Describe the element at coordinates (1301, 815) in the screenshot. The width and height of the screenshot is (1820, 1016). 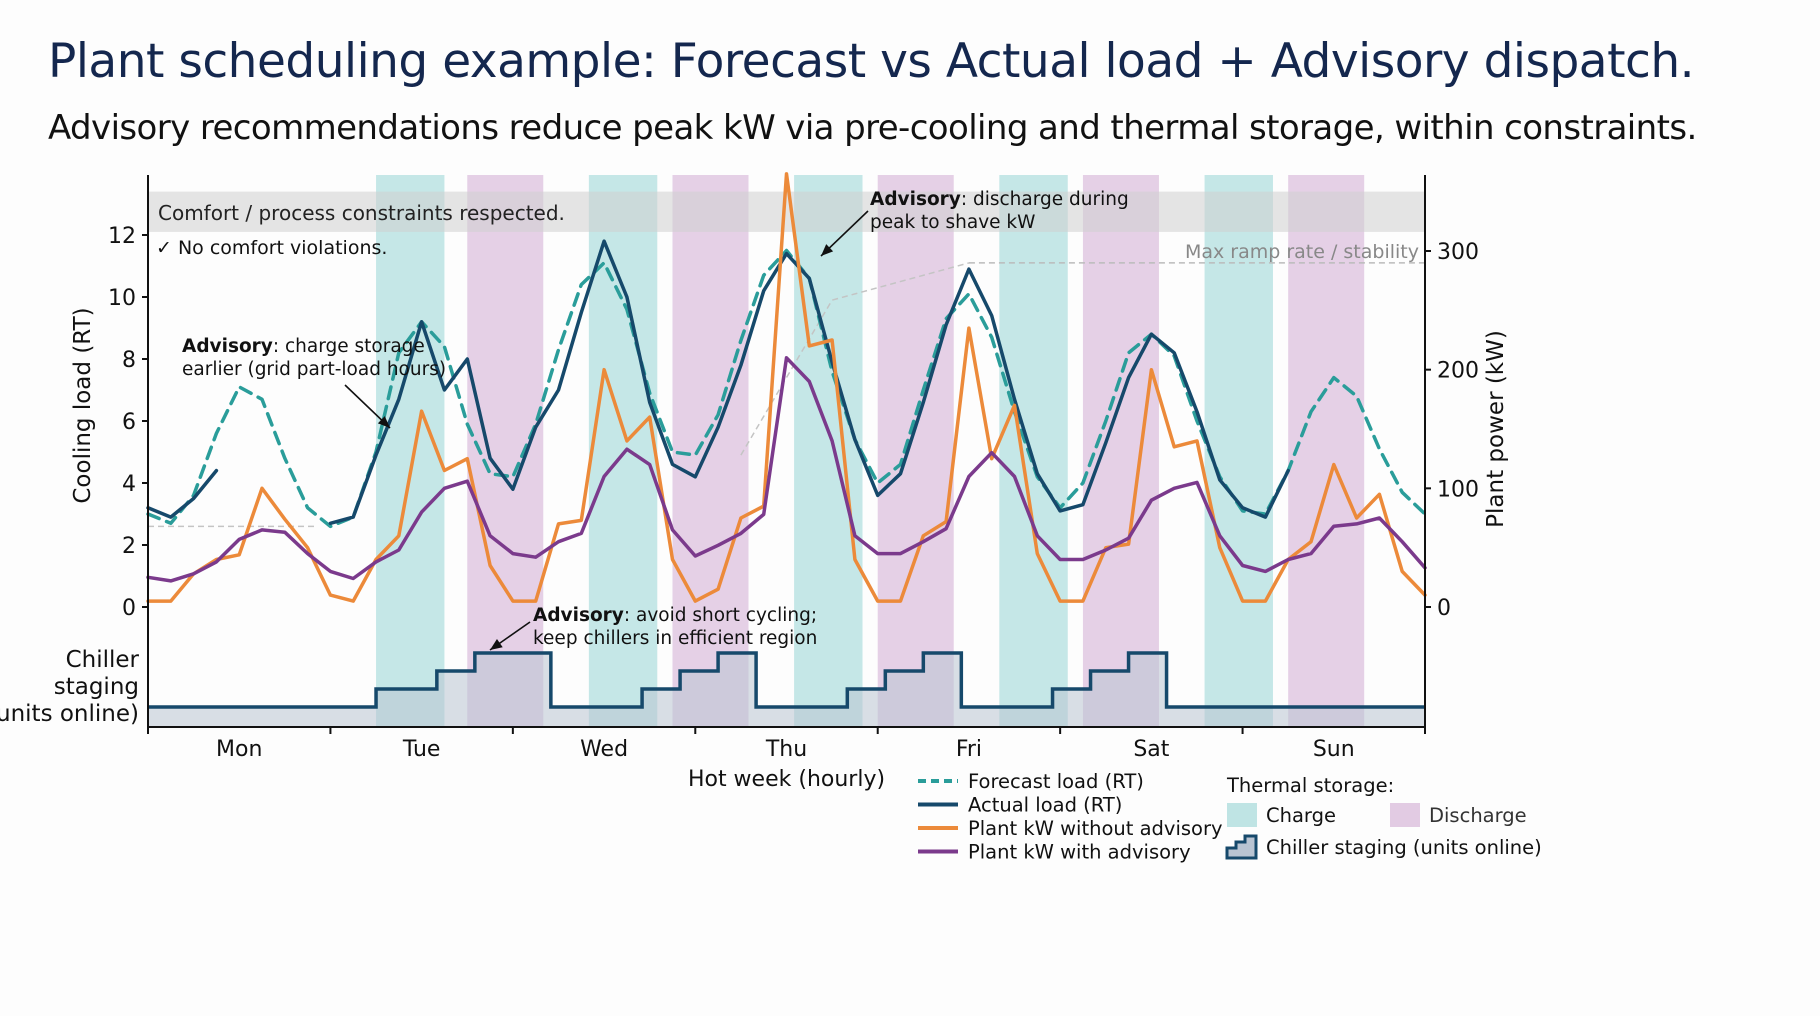
I see `legend-charge-label: Charge` at that location.